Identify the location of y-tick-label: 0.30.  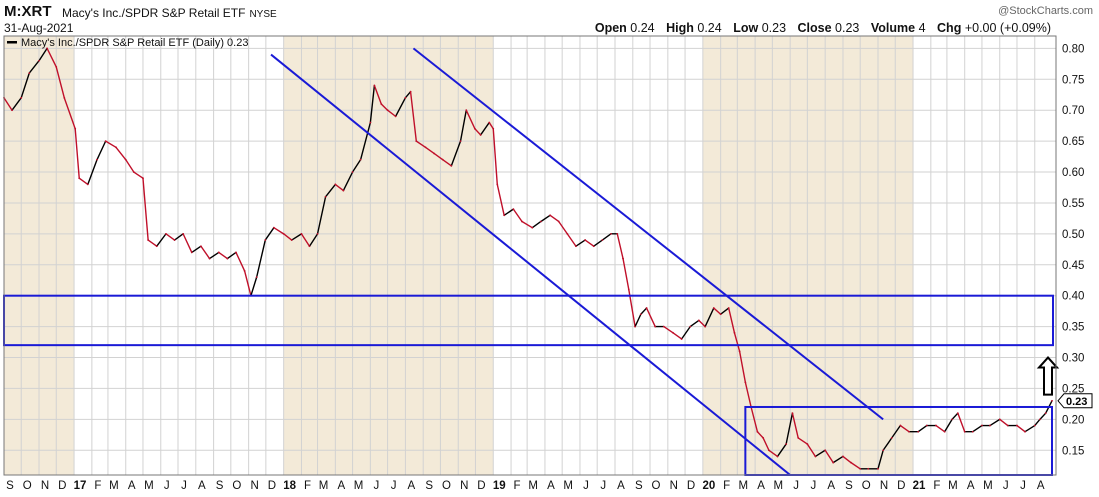
(1073, 359).